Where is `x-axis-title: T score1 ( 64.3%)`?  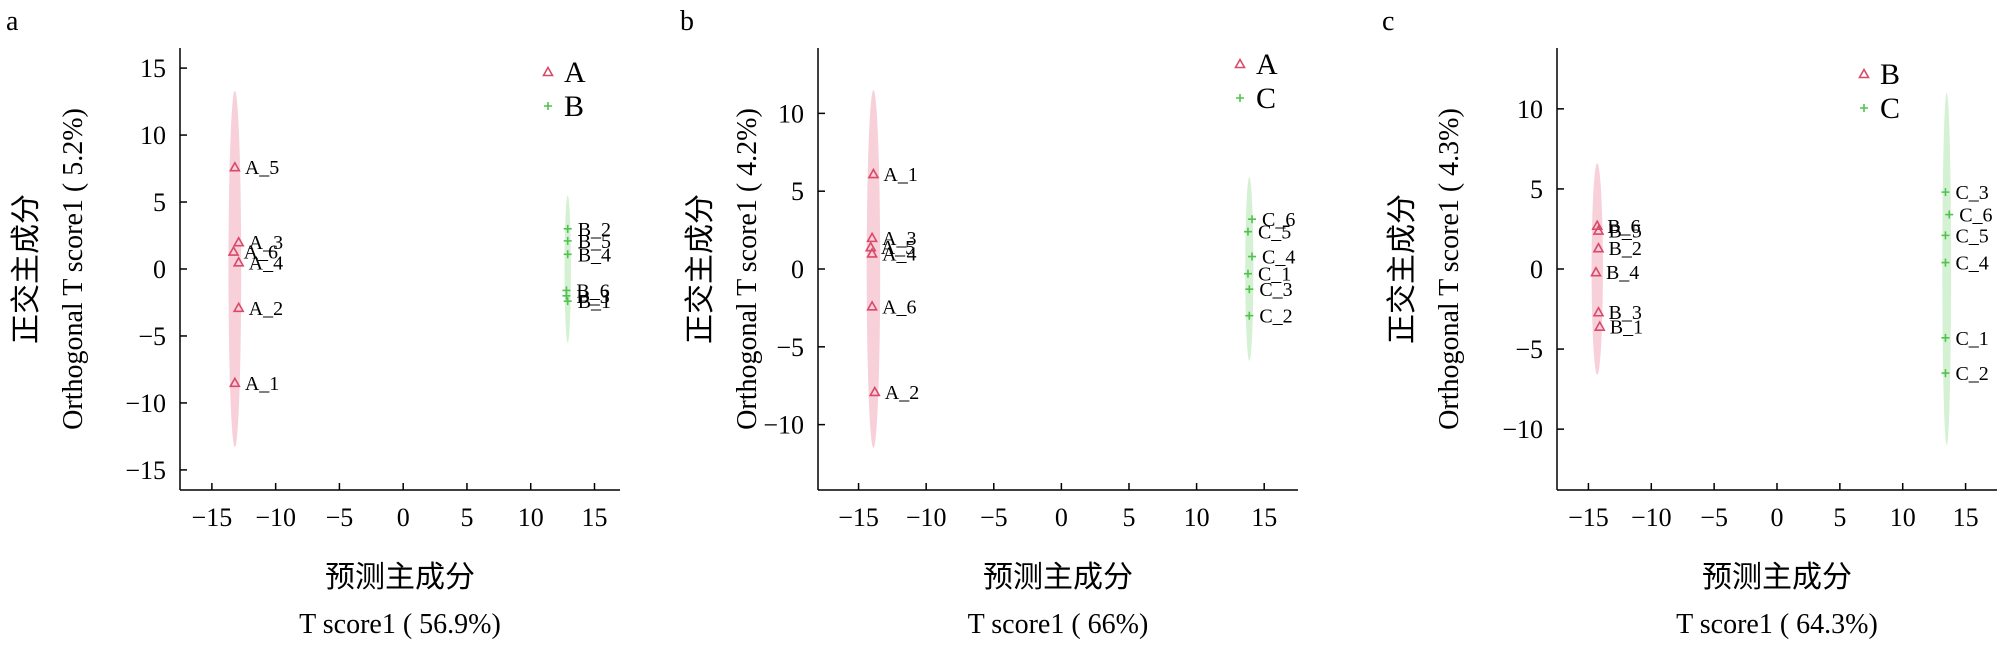 x-axis-title: T score1 ( 64.3%) is located at coordinates (1777, 624).